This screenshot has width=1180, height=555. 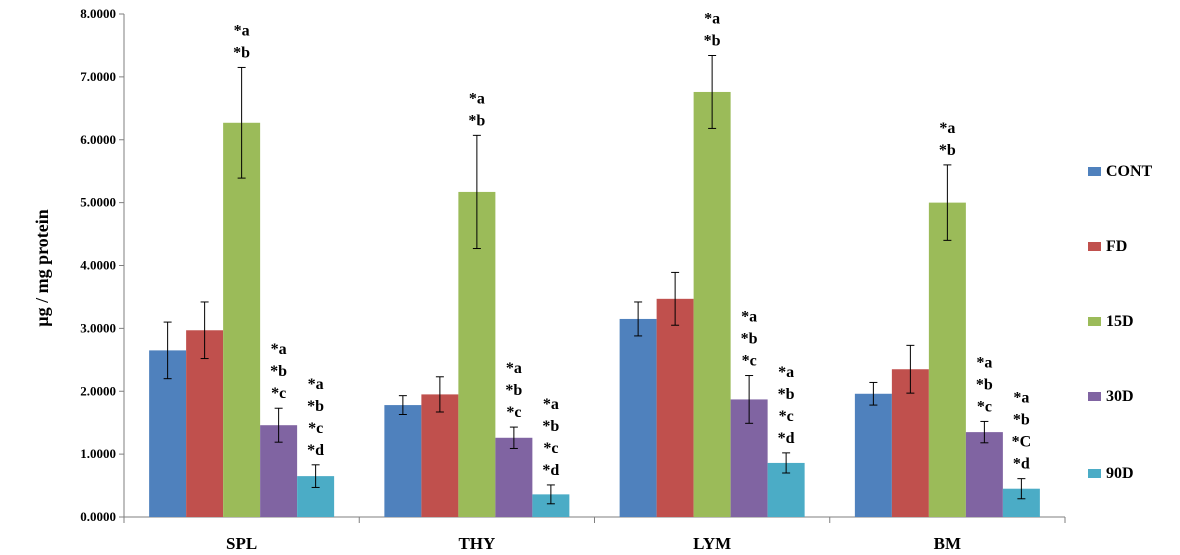 I want to click on y-tick-label: 3.0000, so click(x=98, y=327).